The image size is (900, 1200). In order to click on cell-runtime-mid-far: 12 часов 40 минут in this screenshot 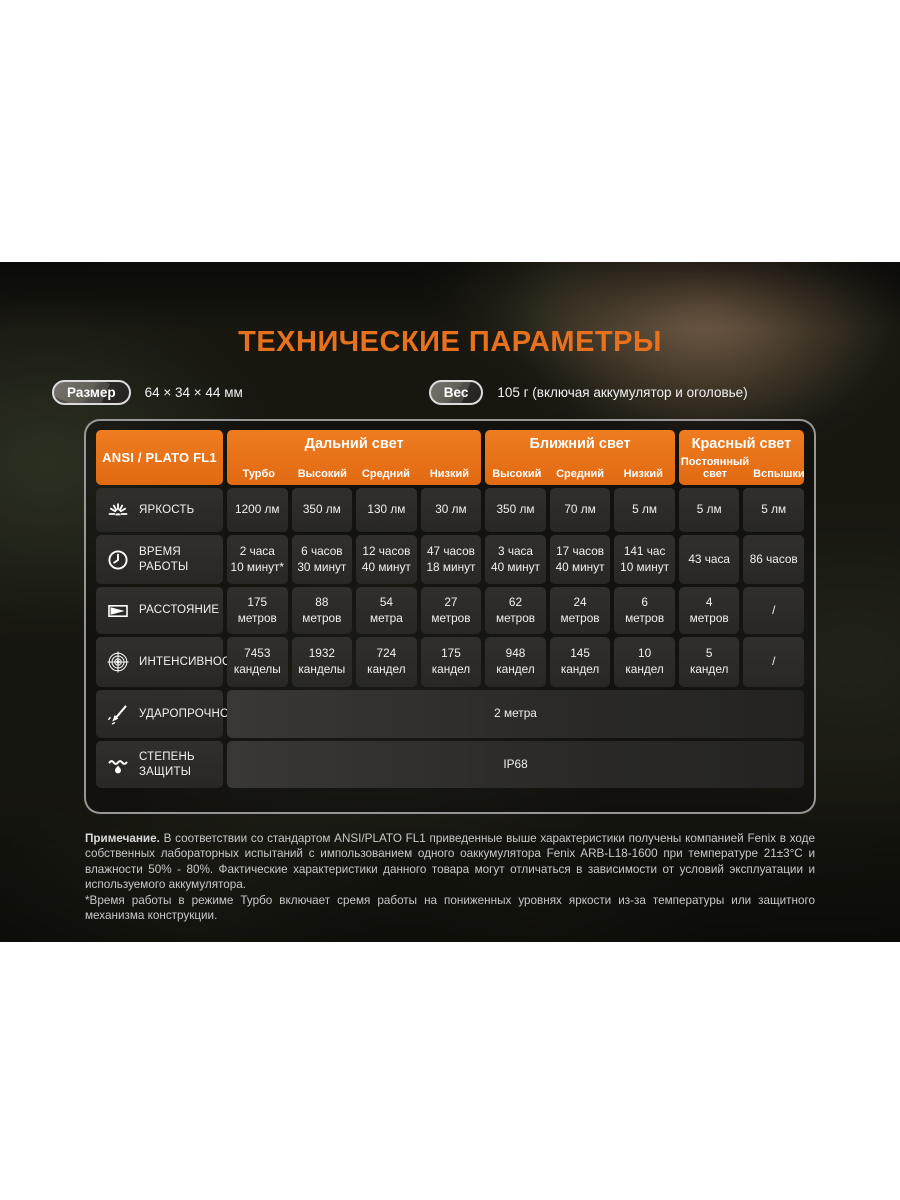, I will do `click(386, 559)`.